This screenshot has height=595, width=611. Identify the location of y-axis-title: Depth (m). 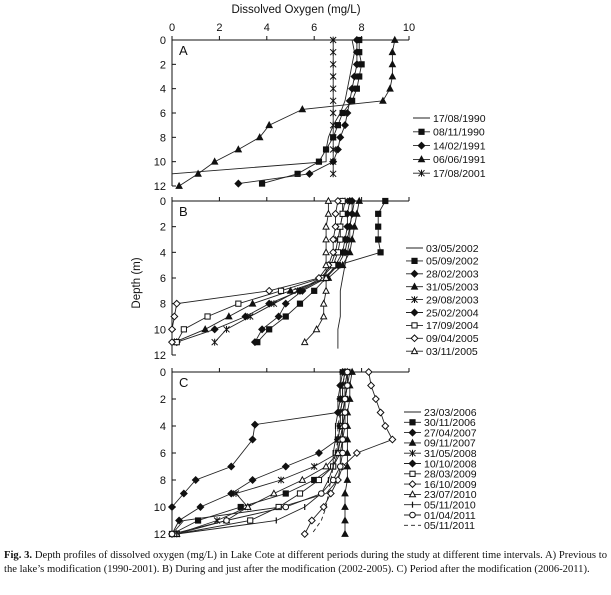
(137, 282).